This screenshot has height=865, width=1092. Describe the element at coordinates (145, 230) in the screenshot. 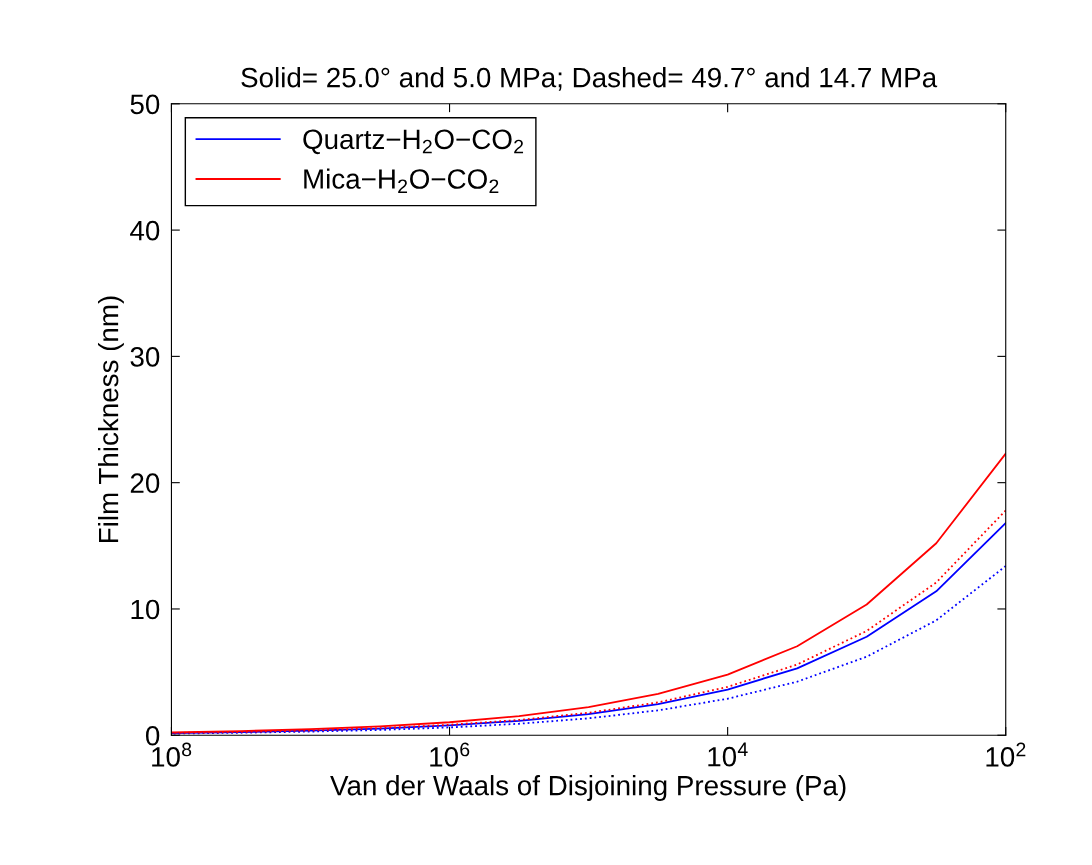

I see `y-tick-label: 40` at that location.